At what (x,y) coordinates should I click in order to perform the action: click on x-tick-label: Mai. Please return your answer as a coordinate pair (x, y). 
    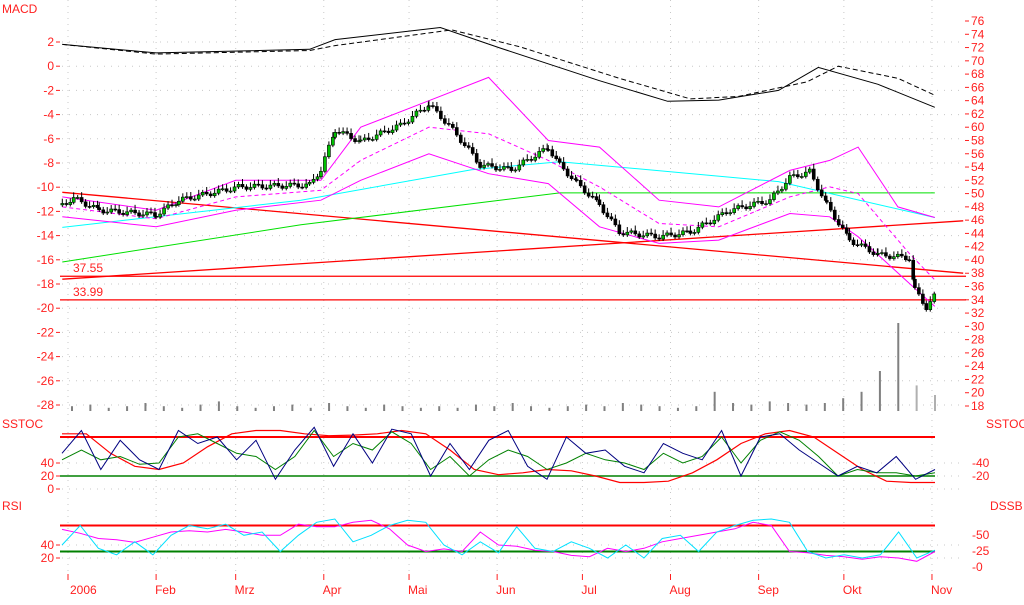
    Looking at the image, I should click on (417, 590).